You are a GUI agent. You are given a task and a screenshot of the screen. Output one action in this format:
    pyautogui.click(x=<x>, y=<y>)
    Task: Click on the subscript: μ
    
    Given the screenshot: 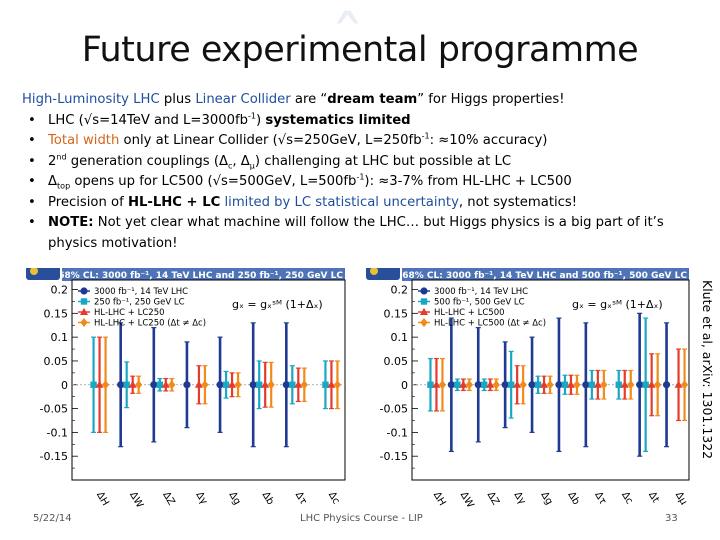 What is the action you would take?
    pyautogui.click(x=252, y=166)
    